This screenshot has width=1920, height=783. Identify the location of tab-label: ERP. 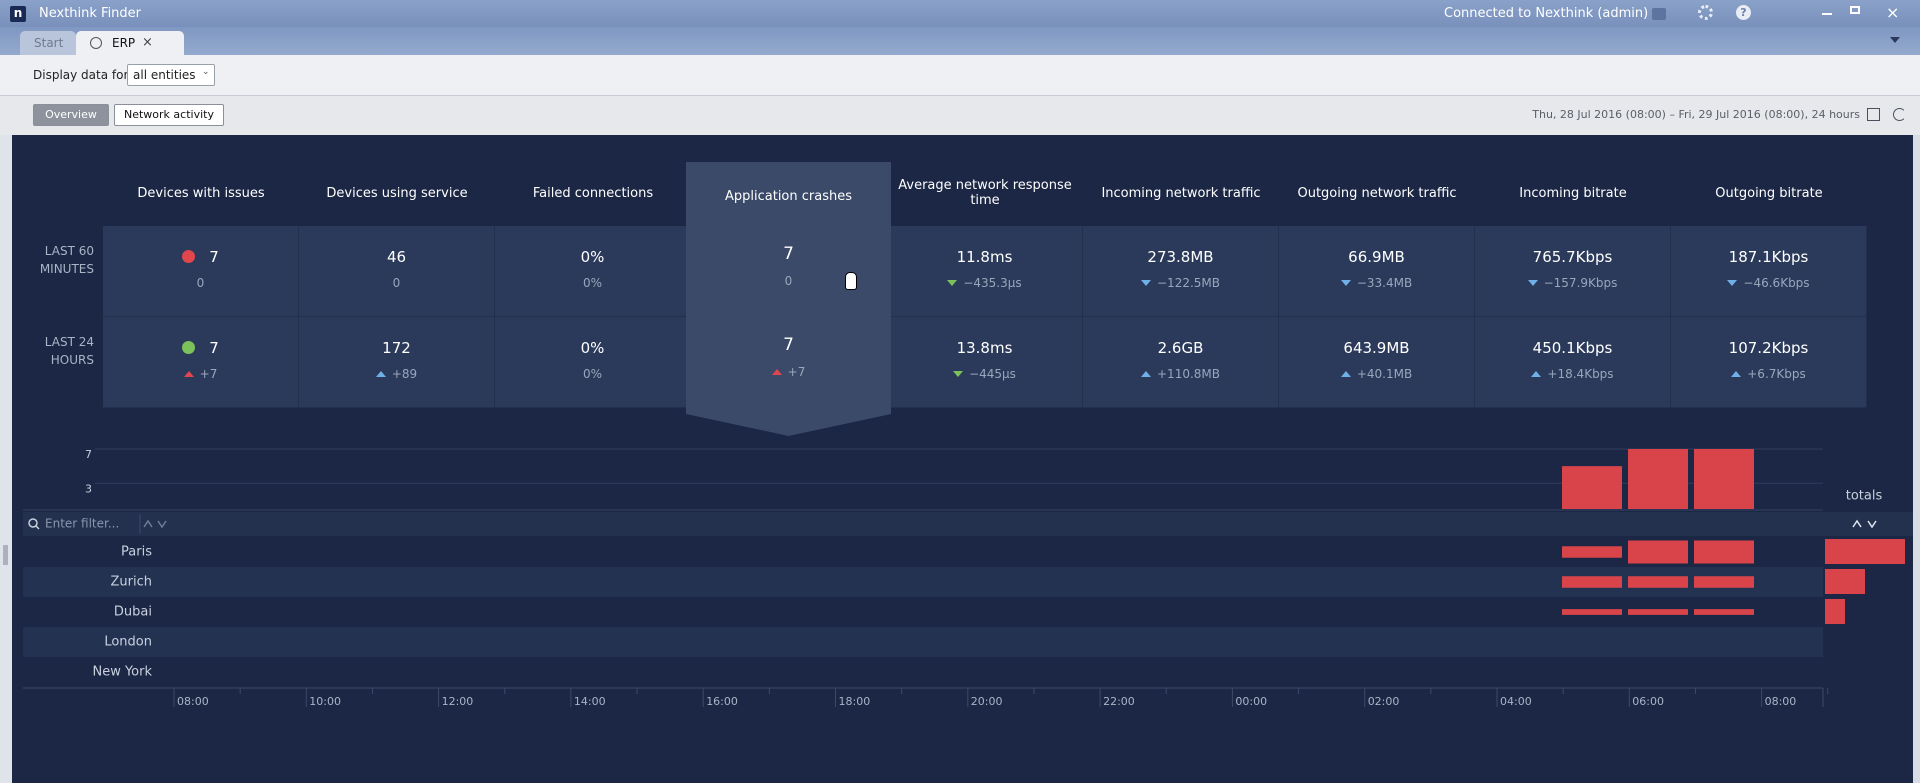
(124, 43).